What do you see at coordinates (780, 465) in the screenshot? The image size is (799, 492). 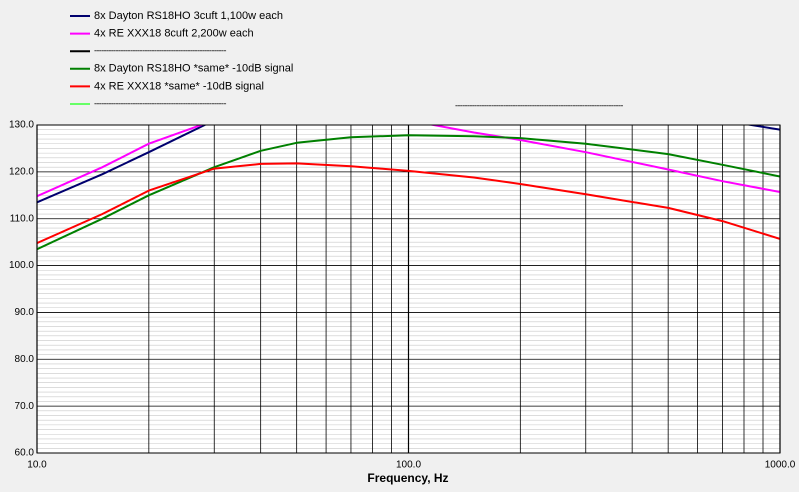 I see `x-tick-label: 1000.0` at bounding box center [780, 465].